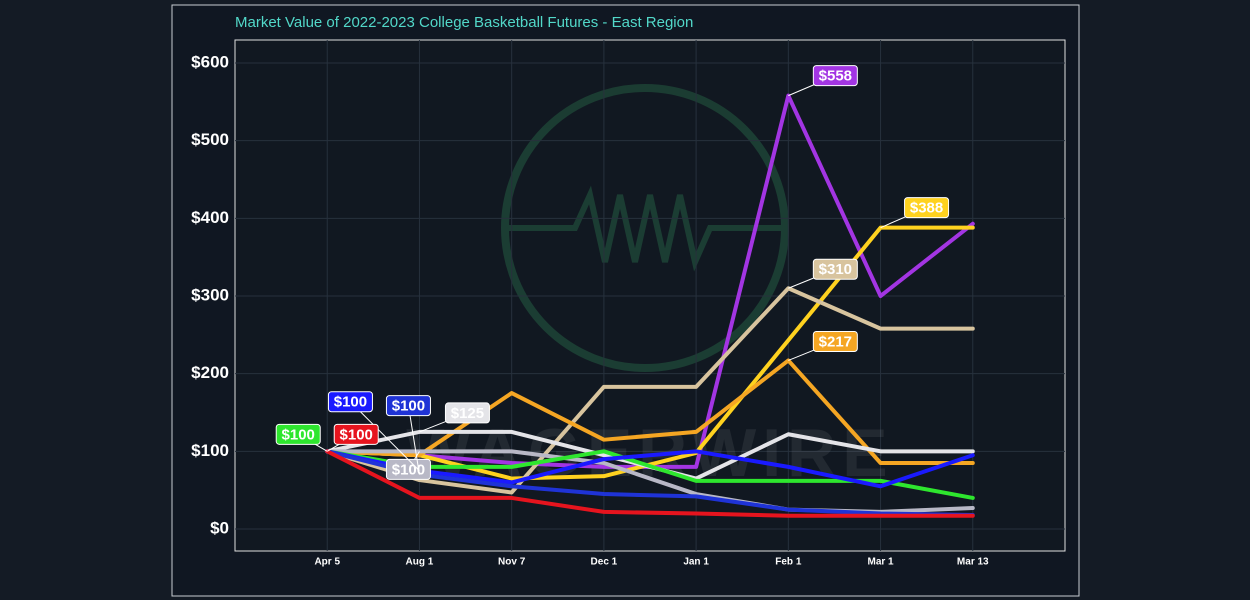  What do you see at coordinates (512, 562) in the screenshot?
I see `x-tick-label: Nov 7` at bounding box center [512, 562].